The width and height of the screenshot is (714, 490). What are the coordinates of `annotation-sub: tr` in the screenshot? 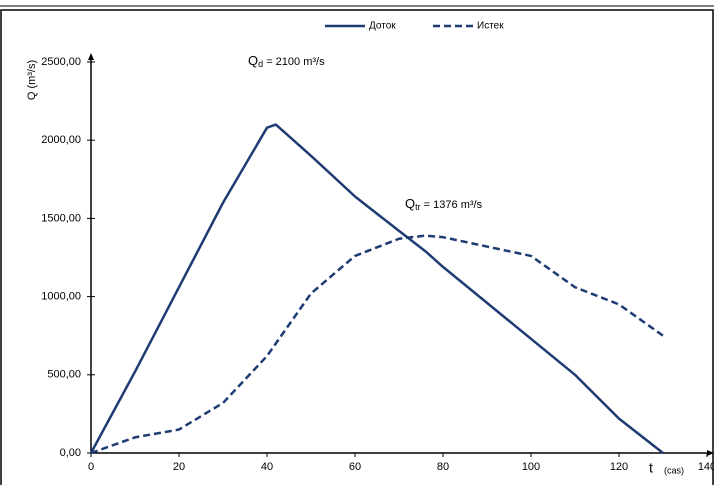 It's located at (418, 207).